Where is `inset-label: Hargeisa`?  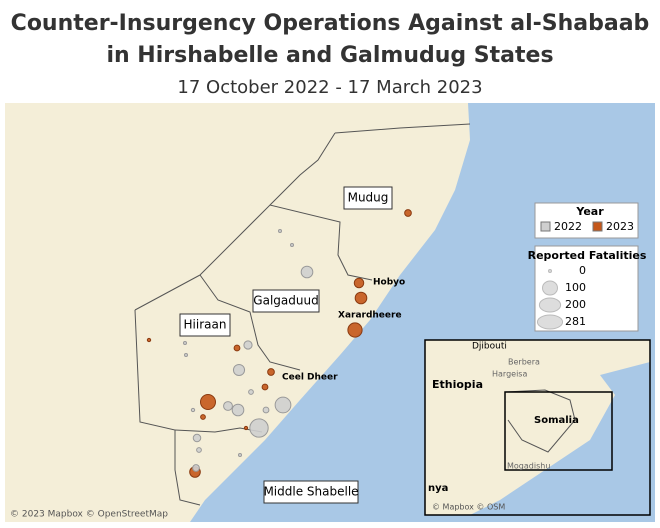 inset-label: Hargeisa is located at coordinates (509, 374).